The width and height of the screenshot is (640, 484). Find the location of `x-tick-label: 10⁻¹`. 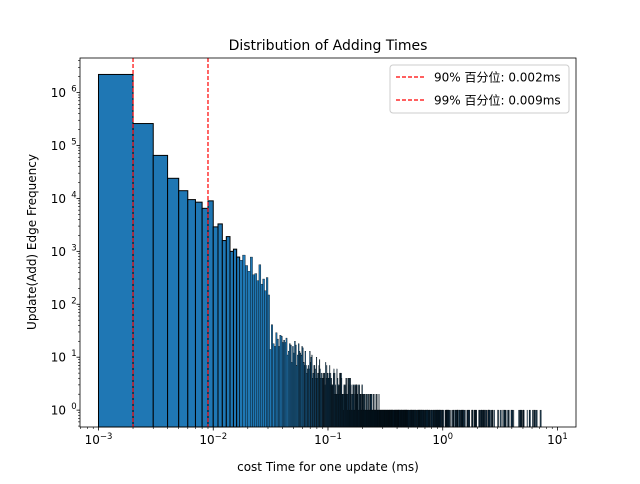

x-tick-label: 10⁻¹ is located at coordinates (328, 439).